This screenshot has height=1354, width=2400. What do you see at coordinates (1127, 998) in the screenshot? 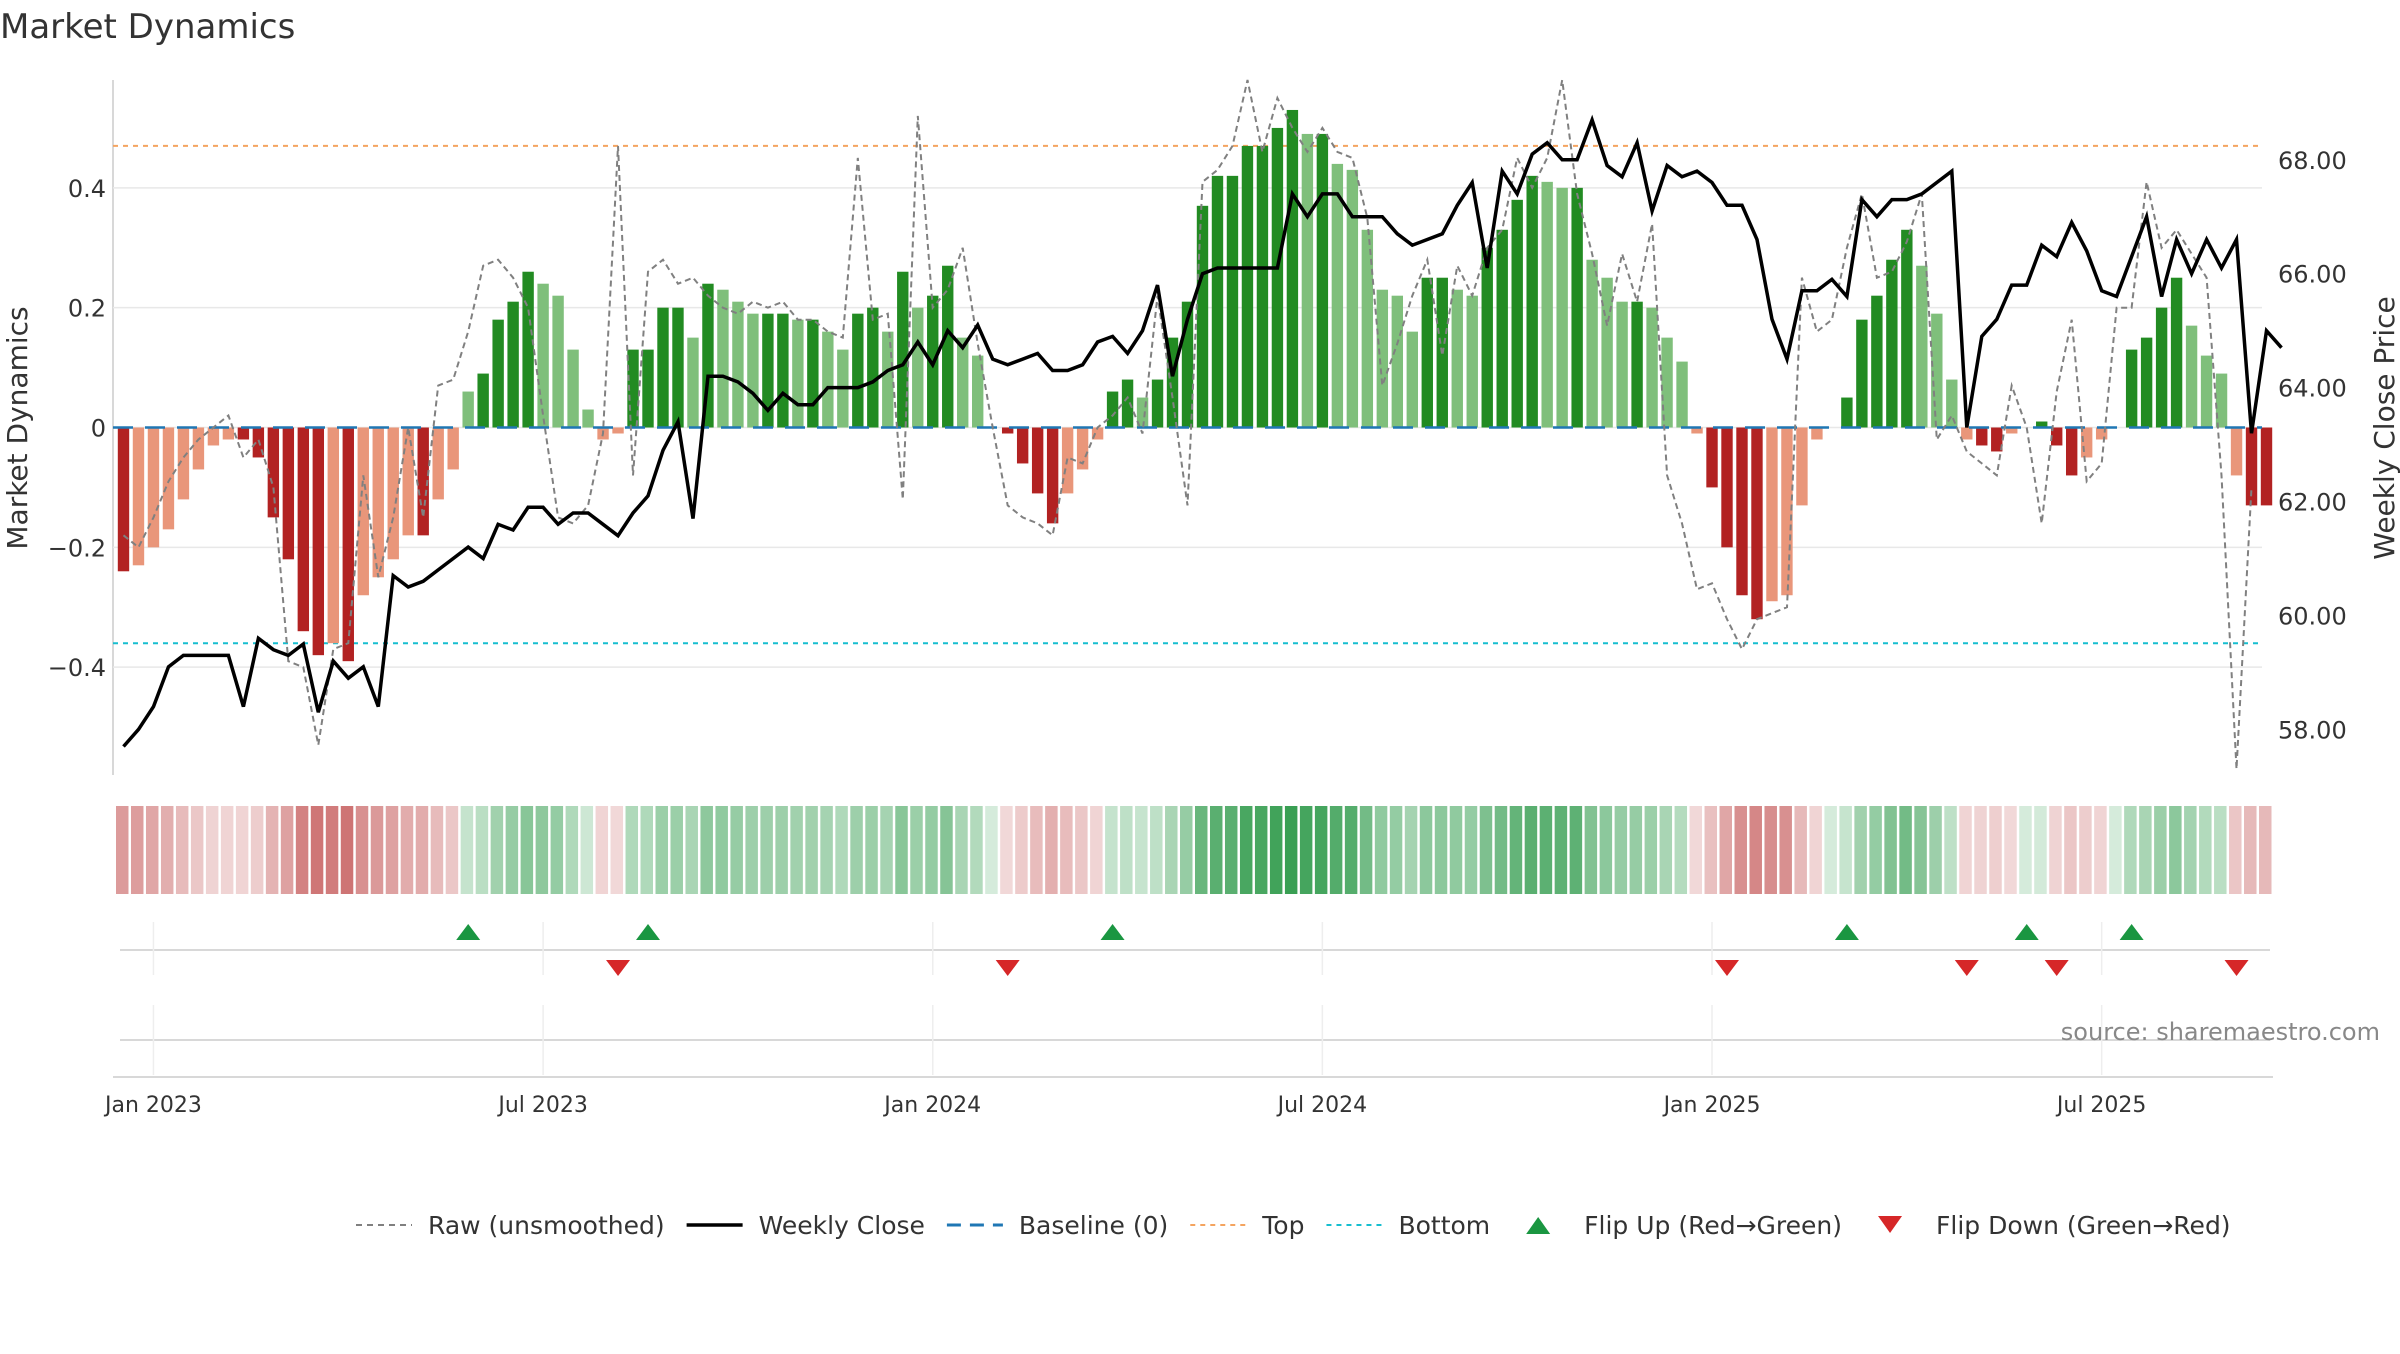
I see `x-grid` at bounding box center [1127, 998].